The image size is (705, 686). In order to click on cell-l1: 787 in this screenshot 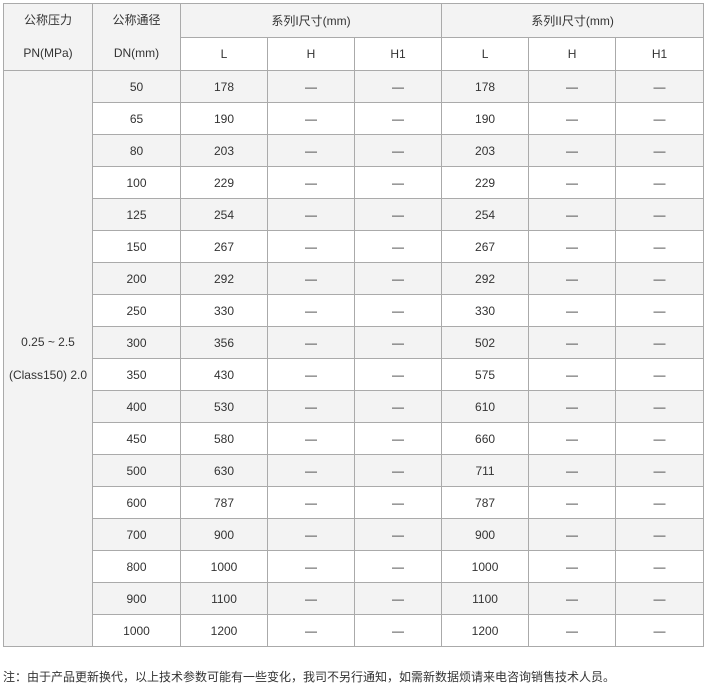, I will do `click(224, 502)`.